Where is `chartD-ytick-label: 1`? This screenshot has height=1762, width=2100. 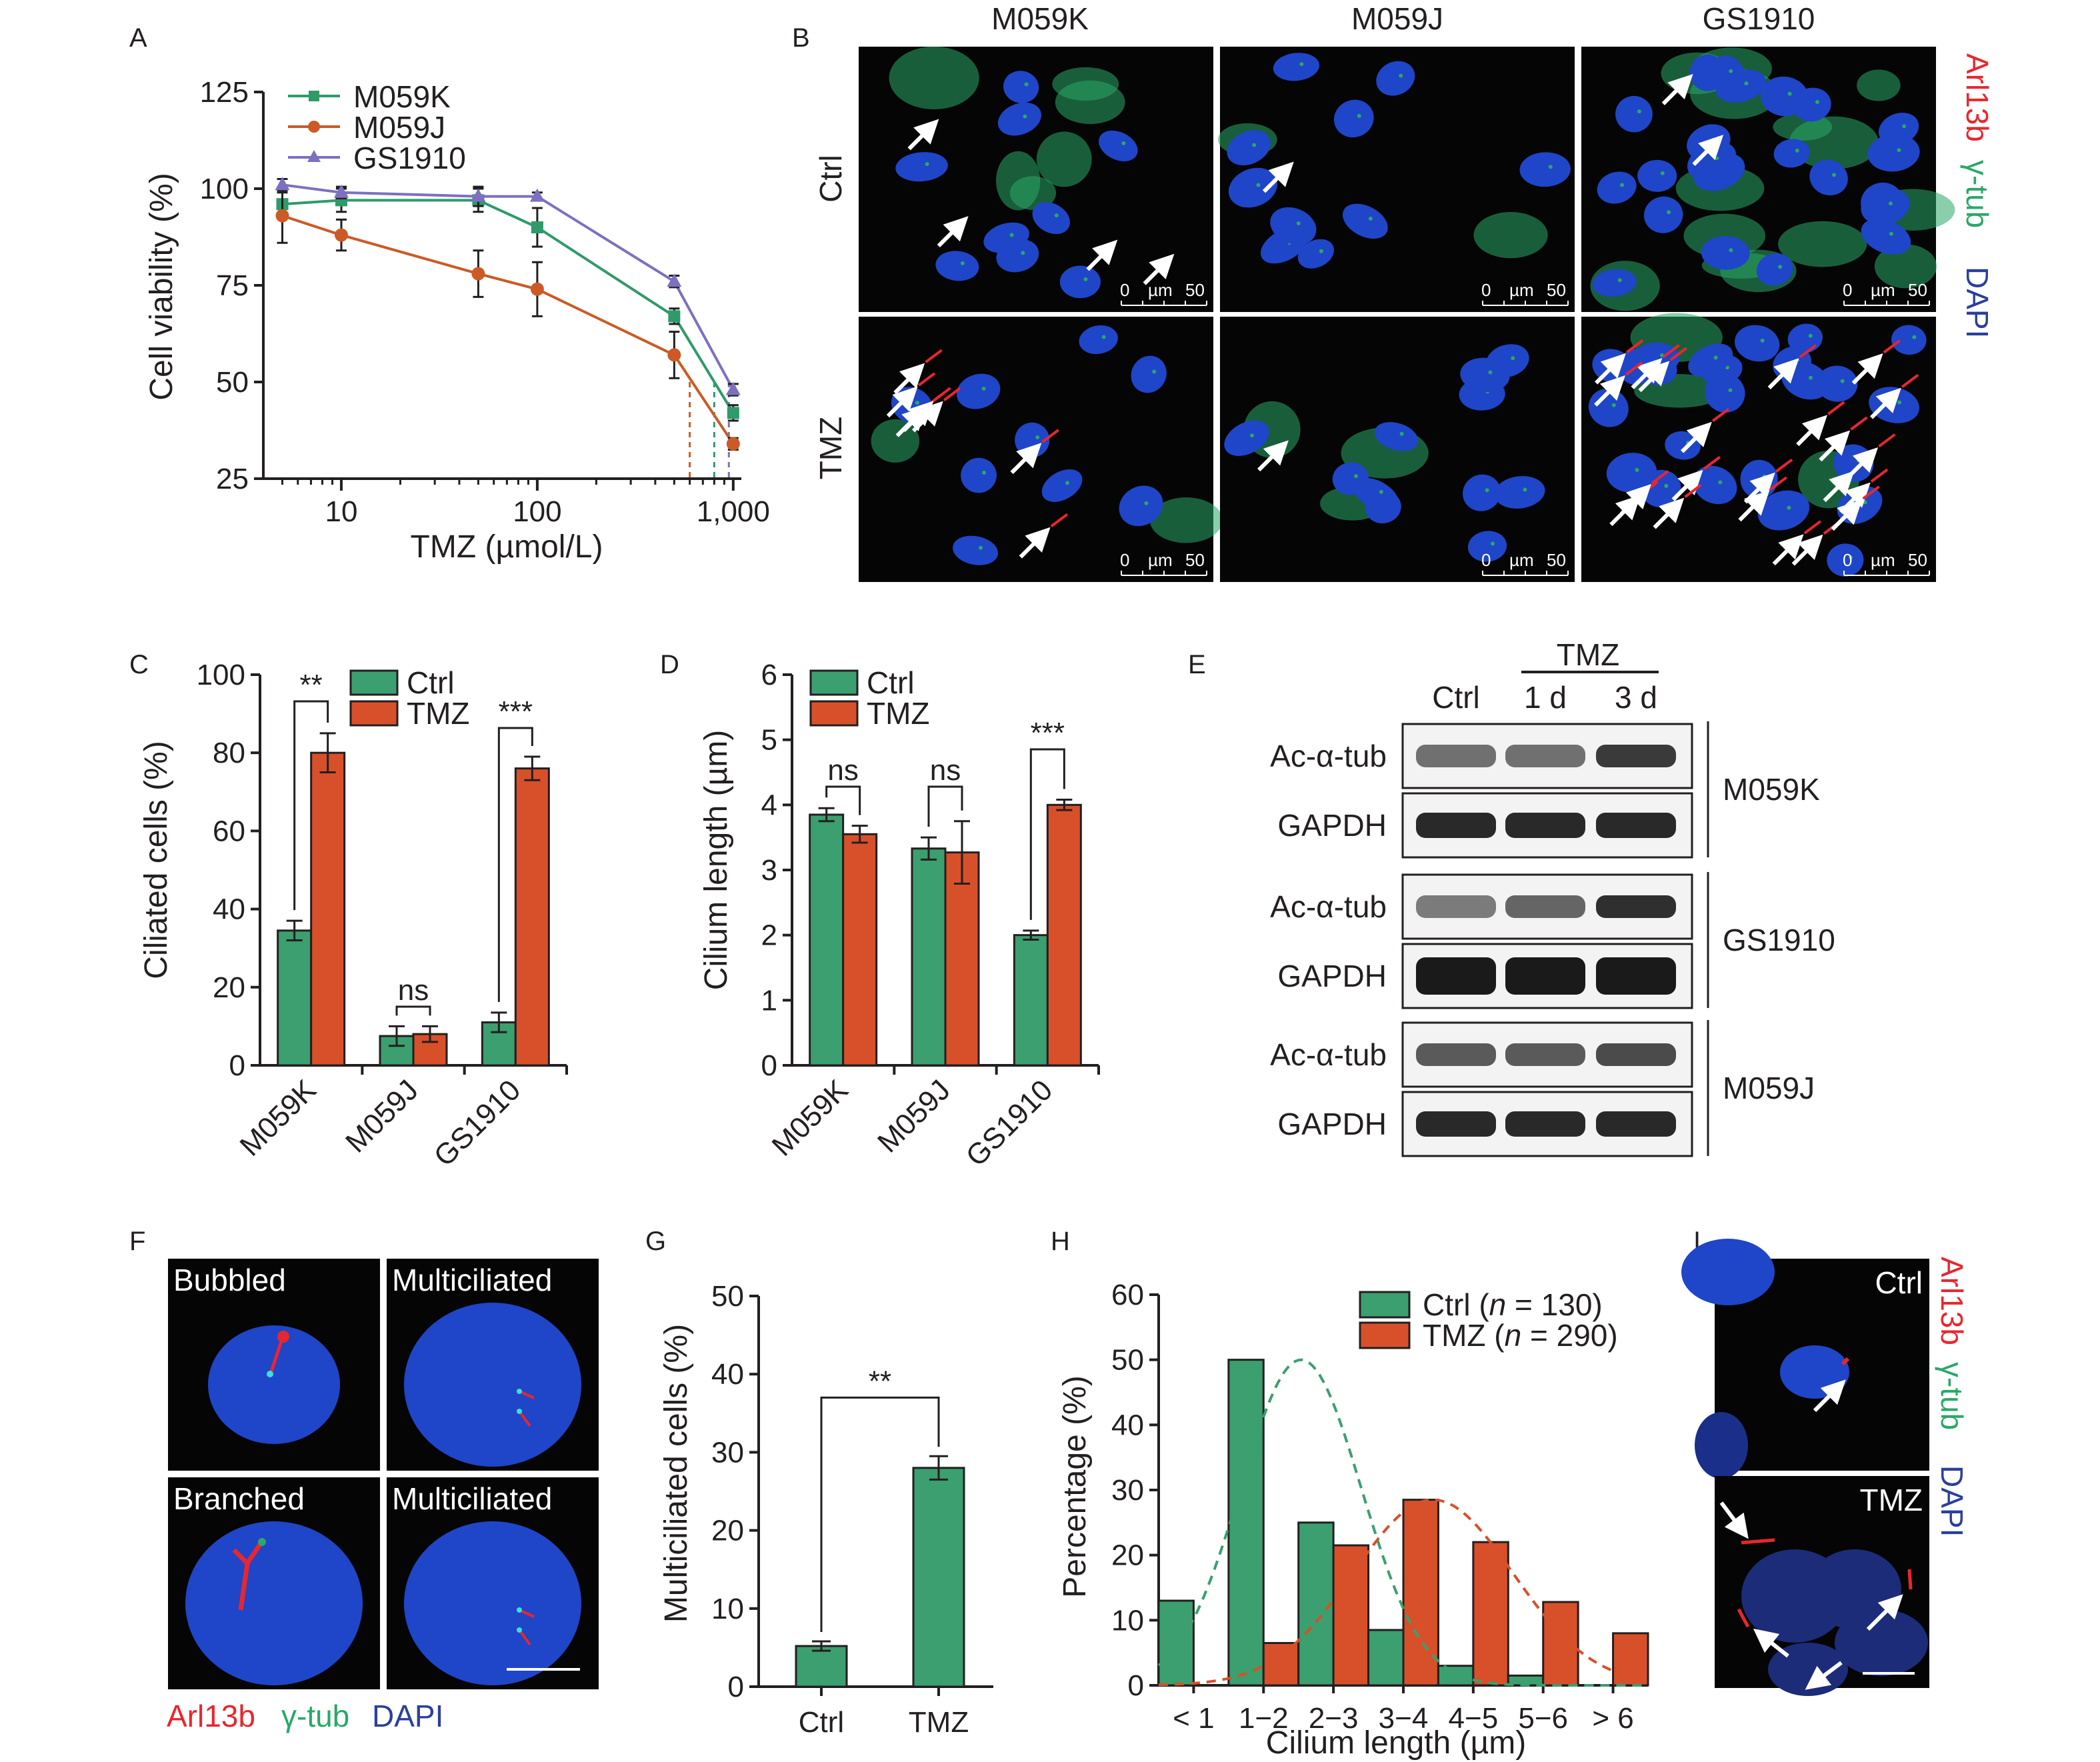 chartD-ytick-label: 1 is located at coordinates (769, 1000).